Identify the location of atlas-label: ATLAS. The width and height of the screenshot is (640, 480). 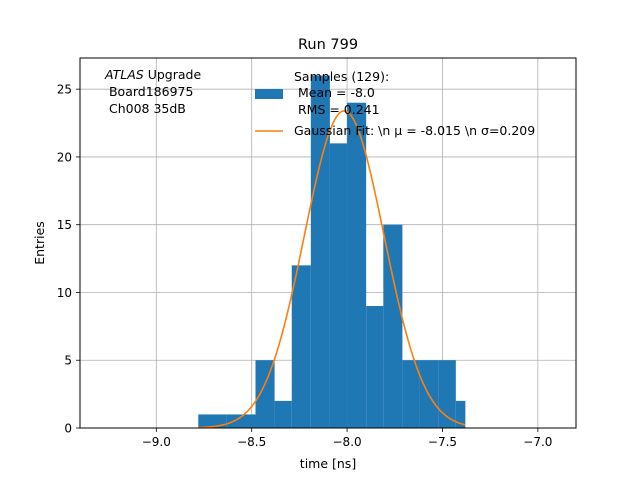
(124, 74).